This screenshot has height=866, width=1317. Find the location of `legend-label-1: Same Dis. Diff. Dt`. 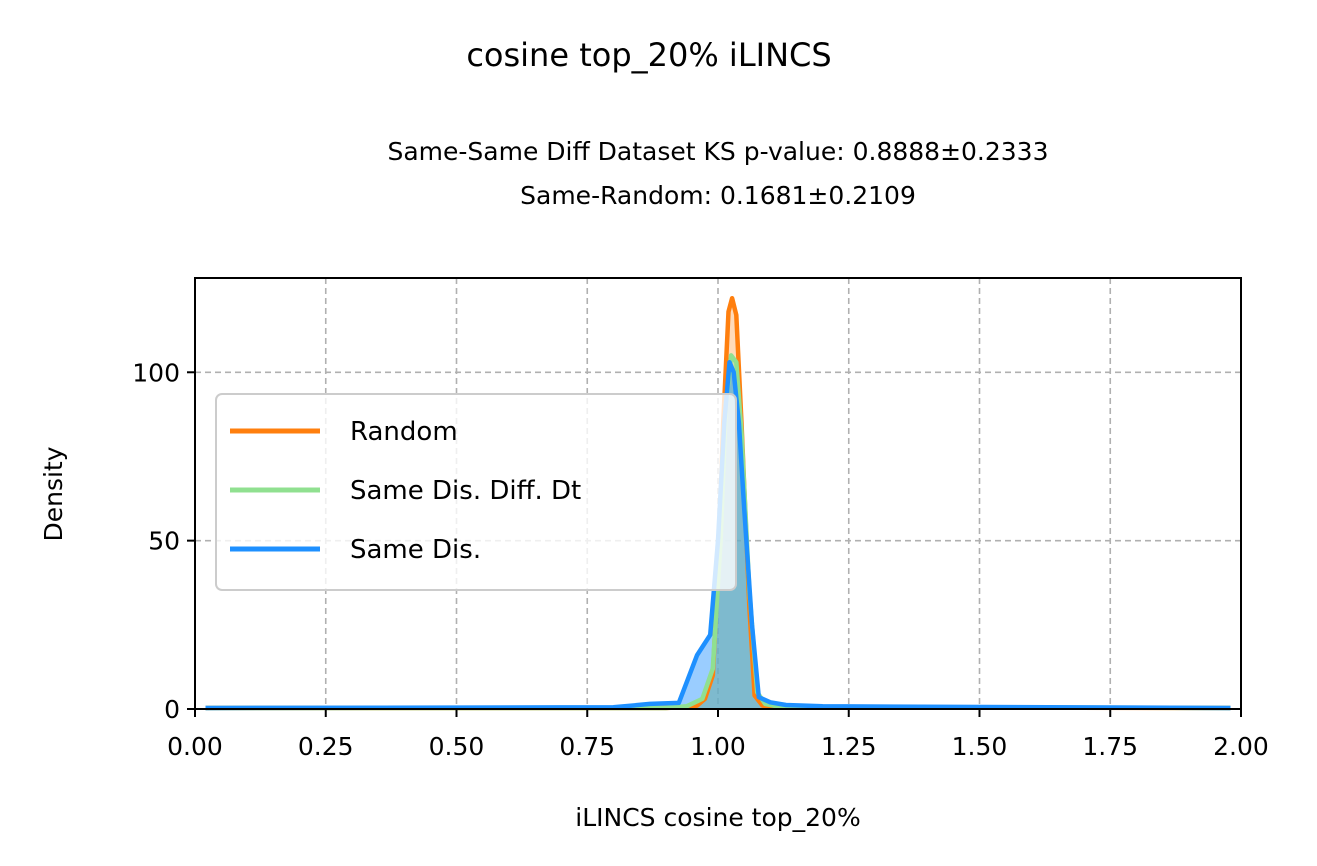

legend-label-1: Same Dis. Diff. Dt is located at coordinates (465, 491).